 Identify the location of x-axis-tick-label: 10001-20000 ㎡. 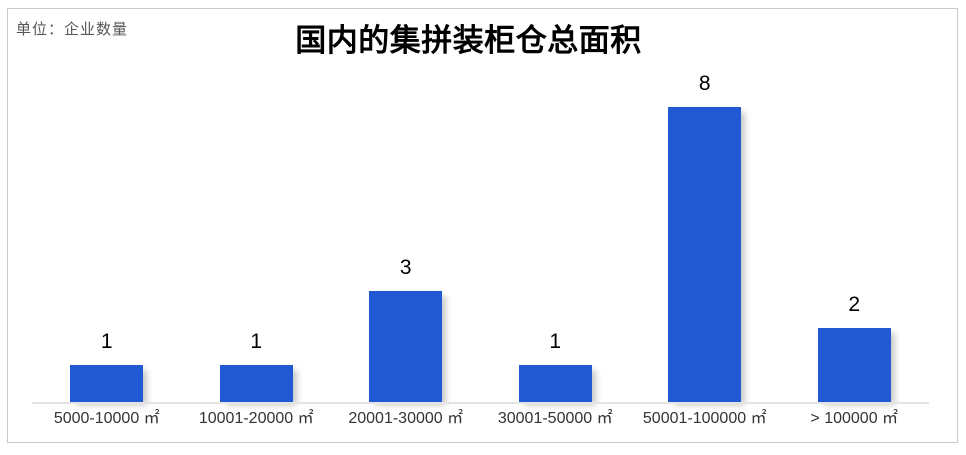
(256, 418).